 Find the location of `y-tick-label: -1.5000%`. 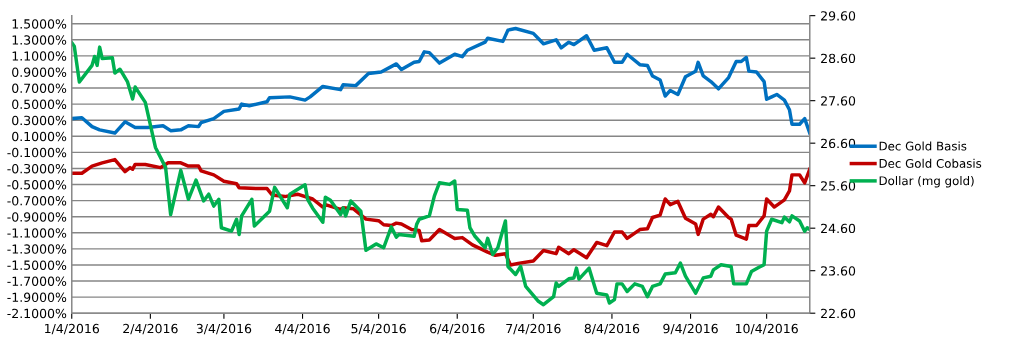

y-tick-label: -1.5000% is located at coordinates (37, 265).